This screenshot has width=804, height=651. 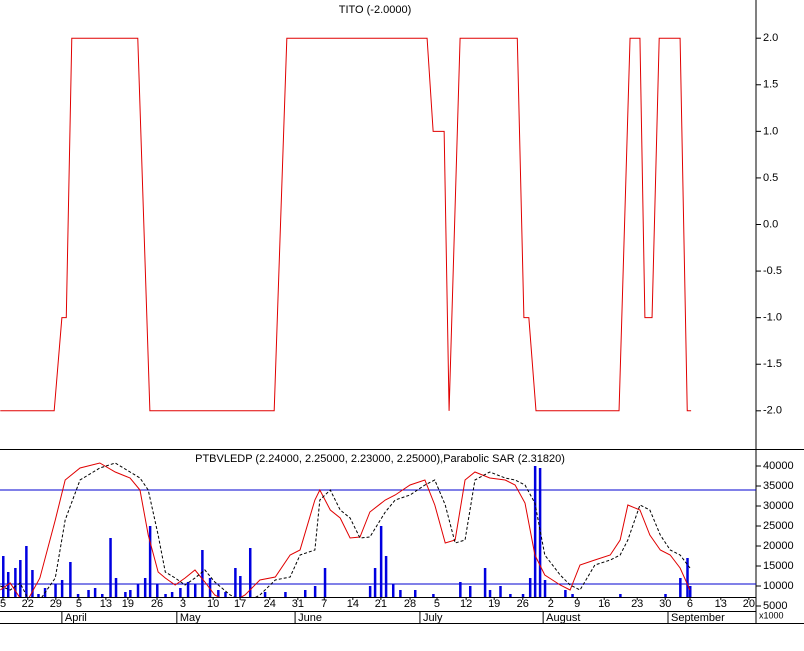 What do you see at coordinates (157, 604) in the screenshot?
I see `x-tick-label: 26` at bounding box center [157, 604].